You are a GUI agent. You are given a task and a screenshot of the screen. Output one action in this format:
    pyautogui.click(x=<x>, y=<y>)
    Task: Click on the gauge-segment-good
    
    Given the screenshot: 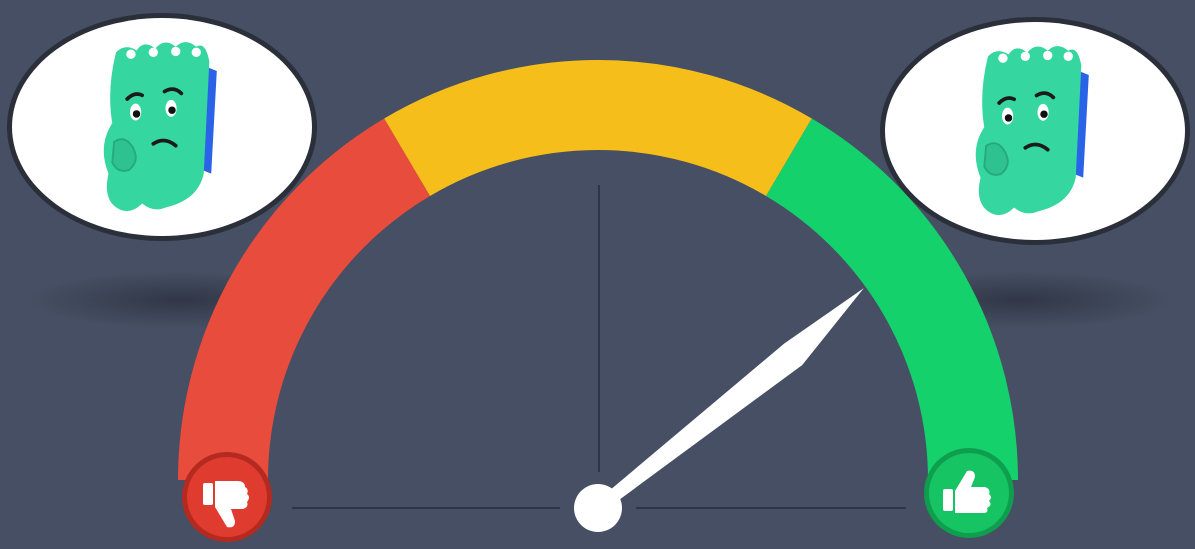 What is the action you would take?
    pyautogui.click(x=891, y=299)
    